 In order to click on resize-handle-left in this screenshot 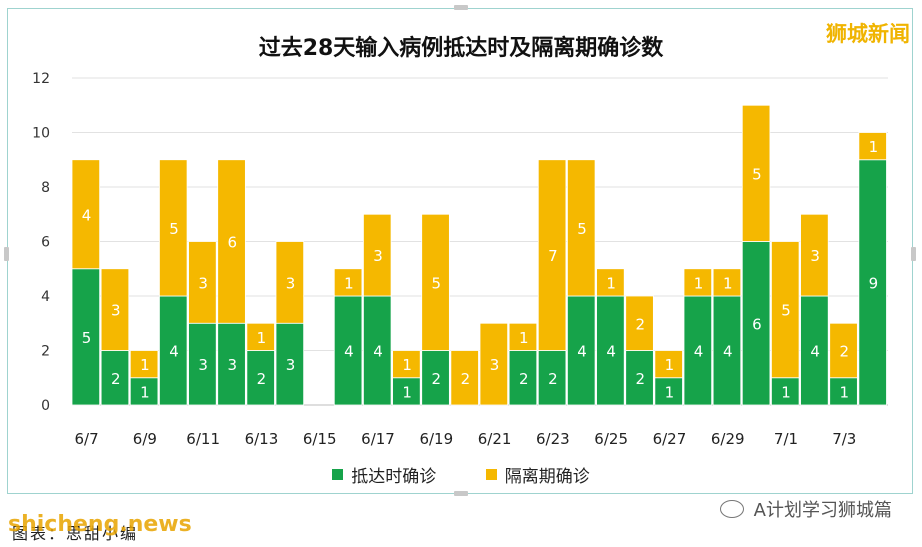, I will do `click(6, 254)`.